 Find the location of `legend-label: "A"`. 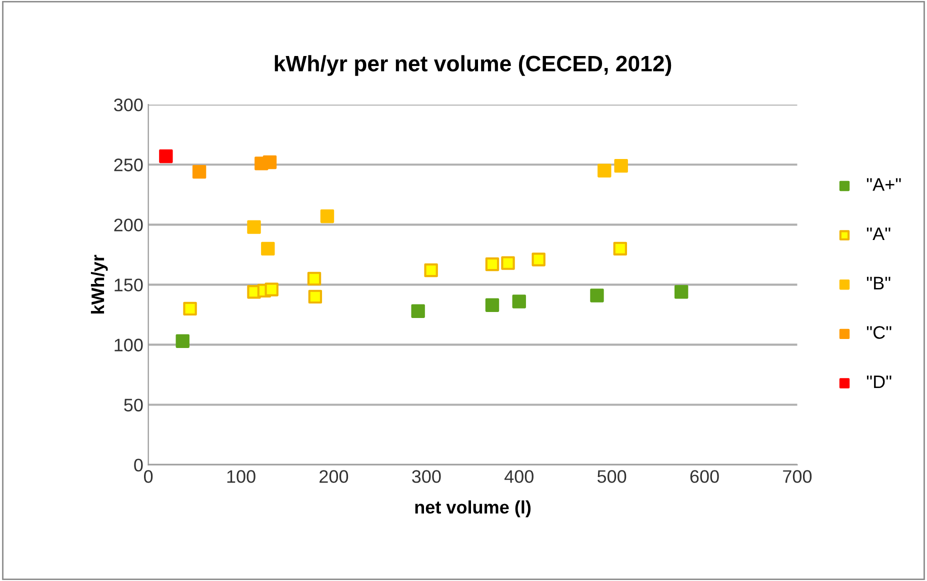

legend-label: "A" is located at coordinates (878, 234).